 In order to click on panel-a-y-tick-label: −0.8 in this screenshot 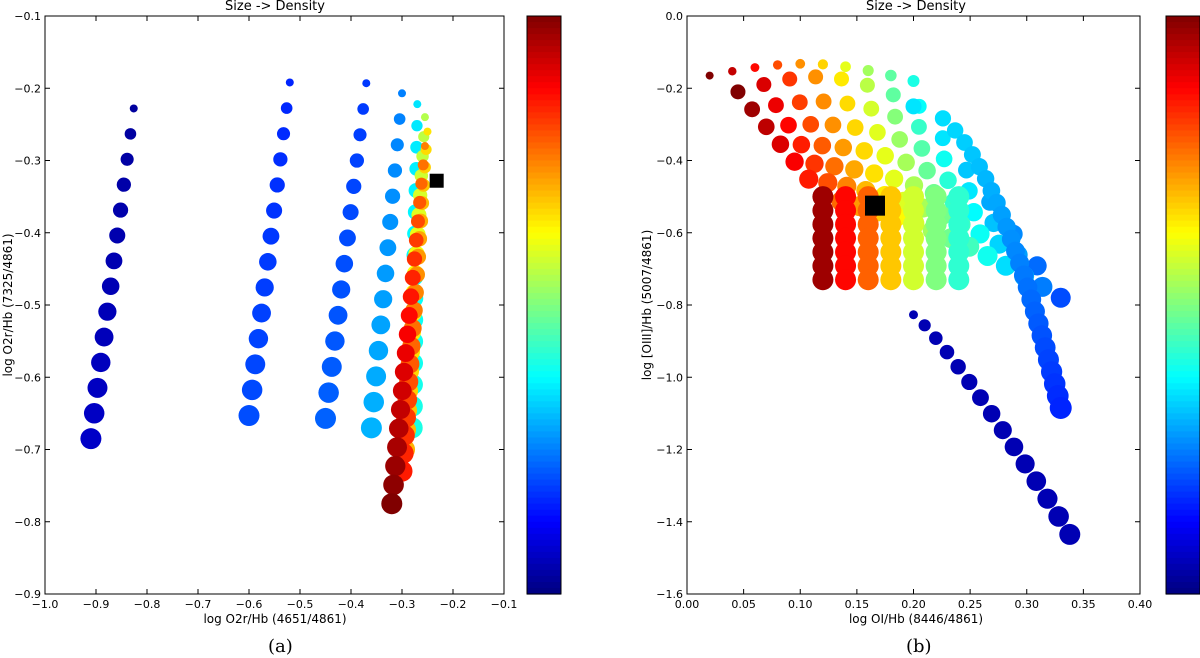, I will do `click(27, 522)`.